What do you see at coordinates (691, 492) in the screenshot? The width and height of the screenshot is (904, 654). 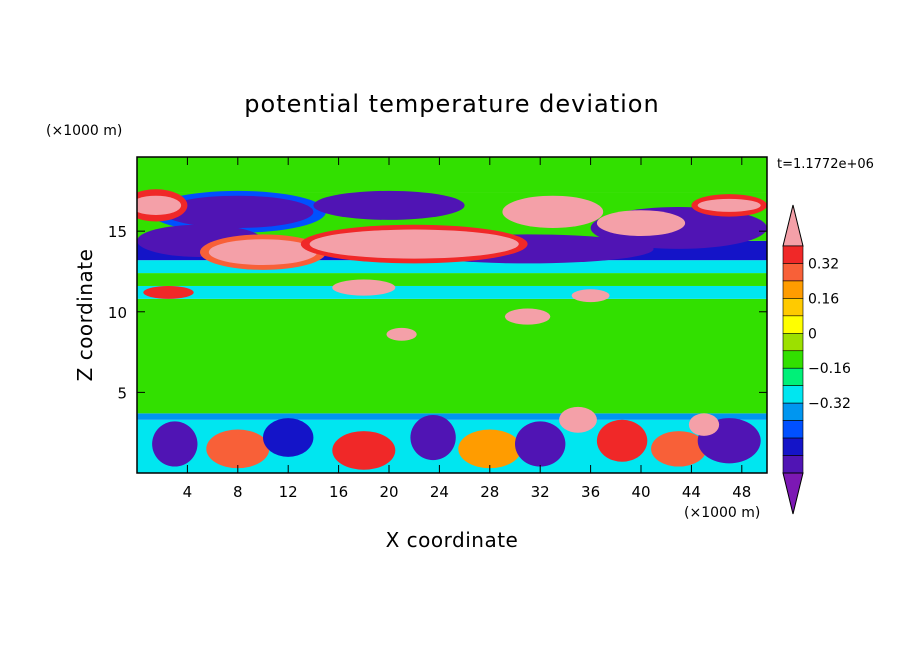 I see `x-tick-label-10: 44` at bounding box center [691, 492].